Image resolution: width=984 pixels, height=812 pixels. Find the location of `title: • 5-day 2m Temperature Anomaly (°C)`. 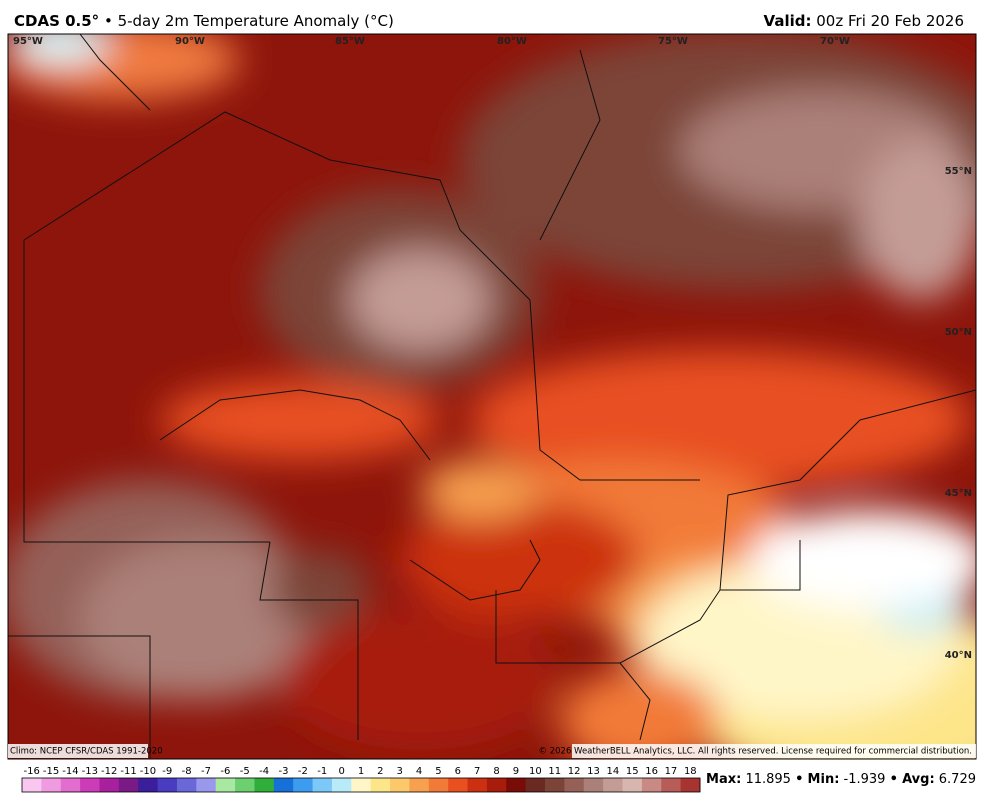

title: • 5-day 2m Temperature Anomaly (°C) is located at coordinates (249, 21).